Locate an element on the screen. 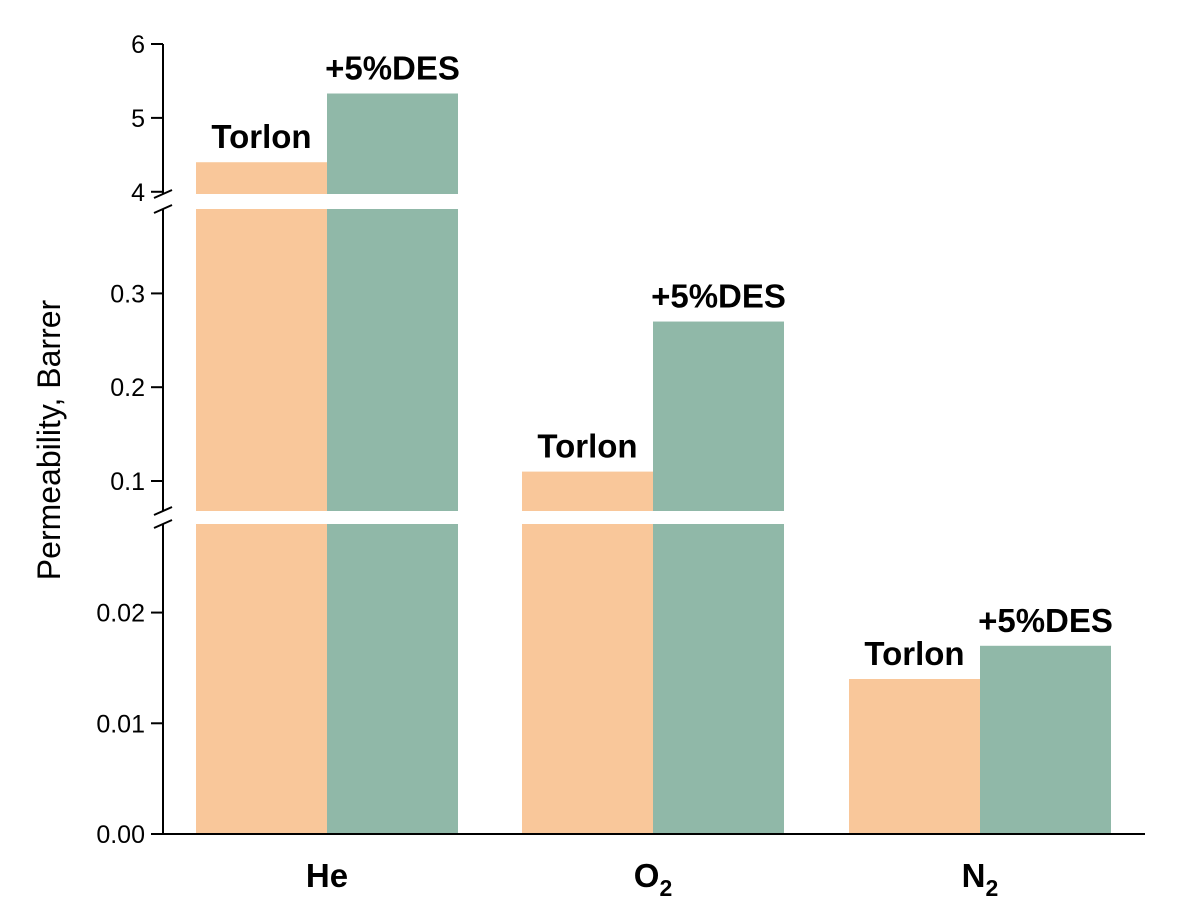 The width and height of the screenshot is (1183, 922). y-tick-label: 4 is located at coordinates (138, 193).